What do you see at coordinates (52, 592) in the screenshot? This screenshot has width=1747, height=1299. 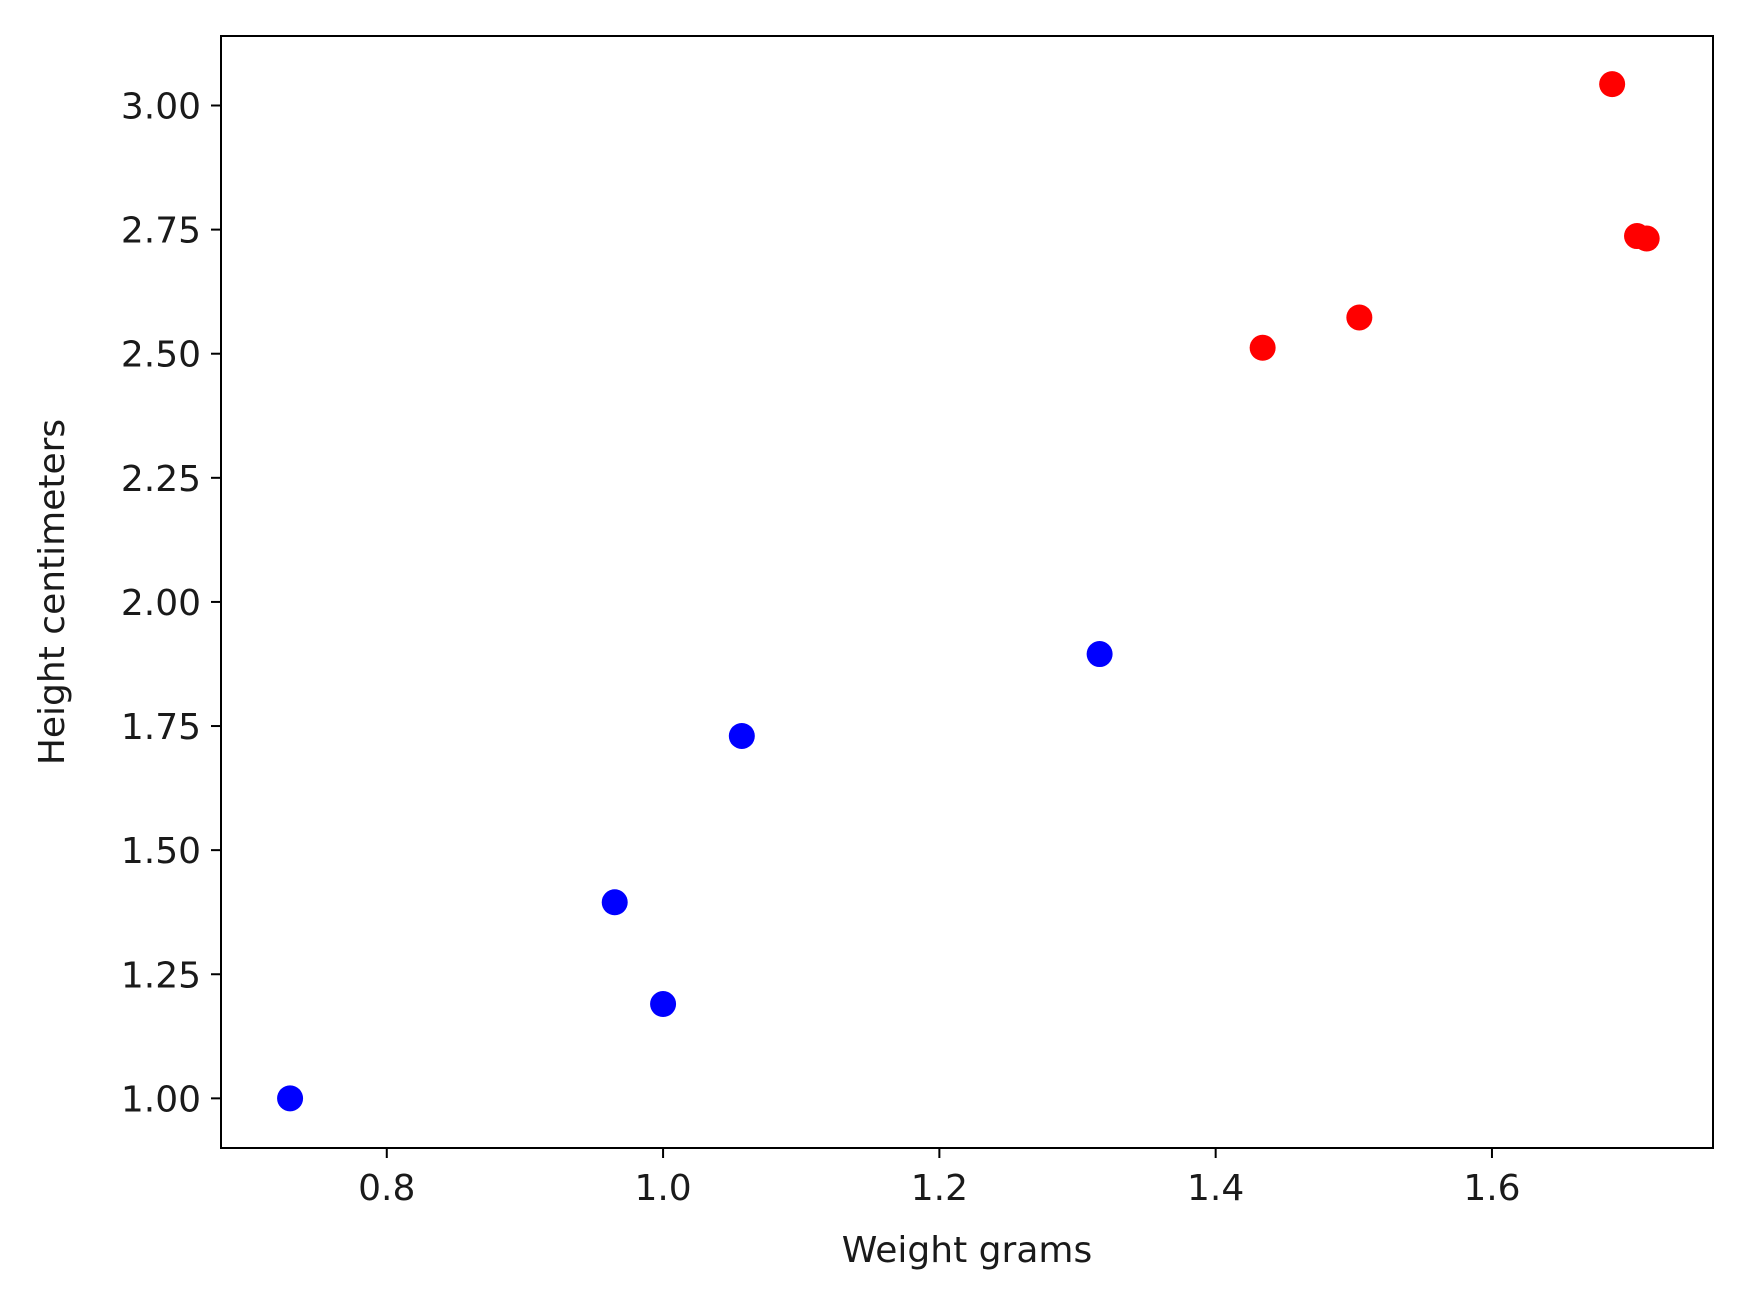 I see `y-axis-label: Height centimeters` at bounding box center [52, 592].